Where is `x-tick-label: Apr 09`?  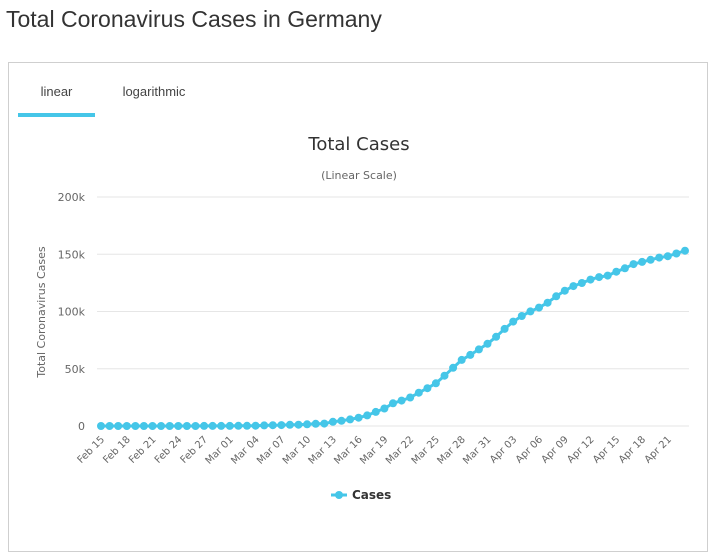
x-tick-label: Apr 09 is located at coordinates (555, 449).